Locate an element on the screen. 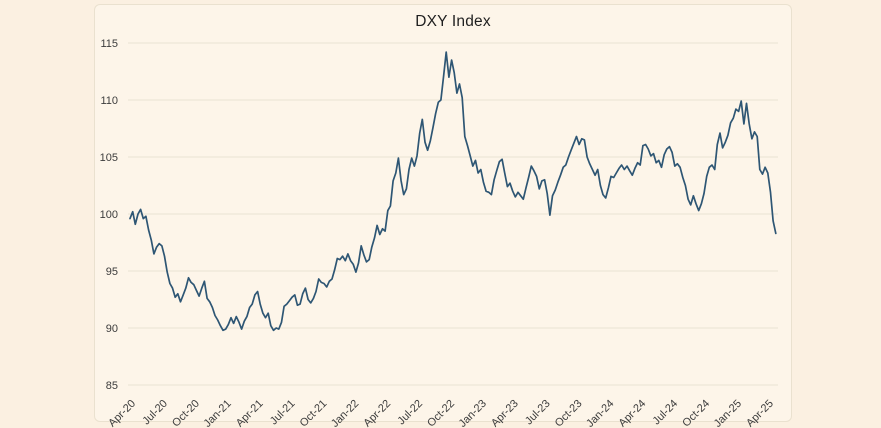 Image resolution: width=881 pixels, height=428 pixels. x-axis-tick-label: Oct-20 is located at coordinates (186, 413).